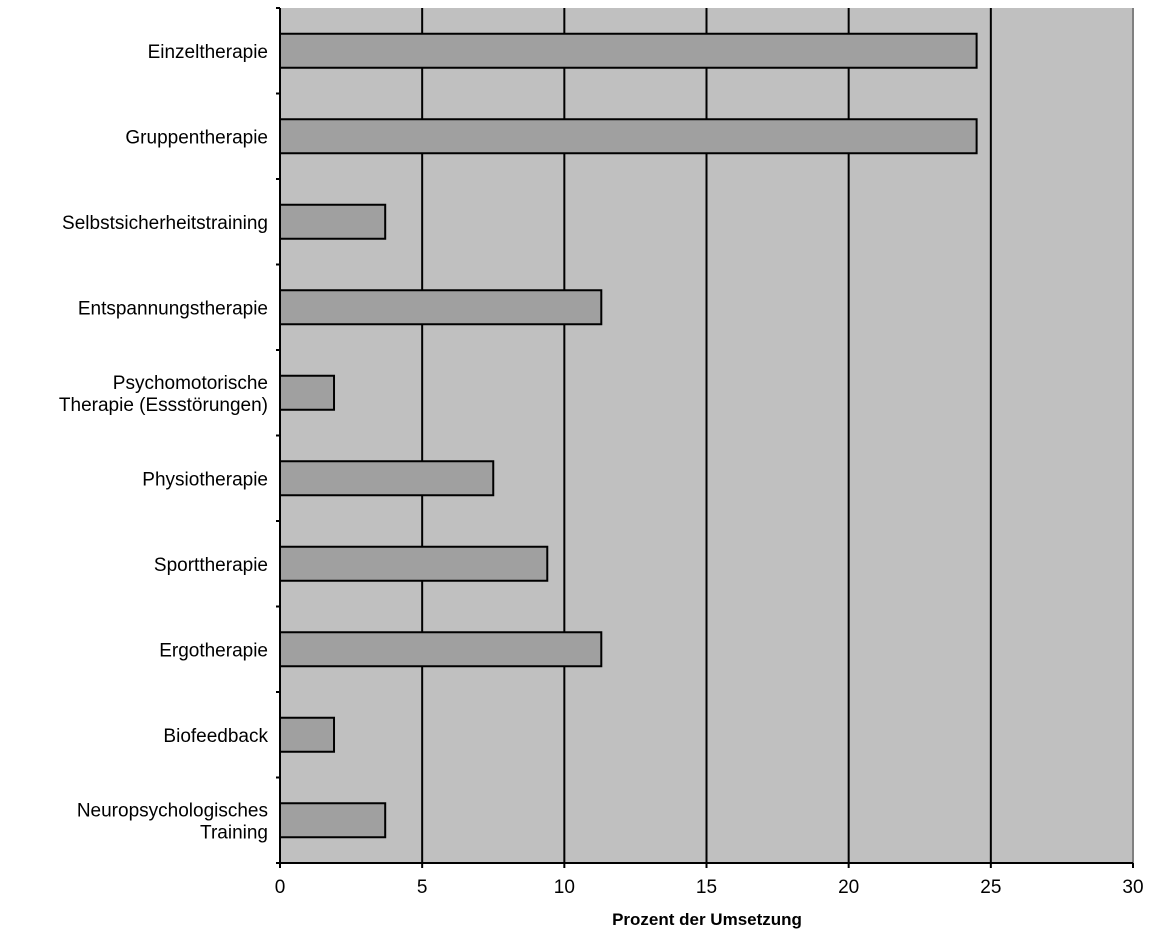 This screenshot has height=940, width=1151. I want to click on category-label-5: Psychomotorische Therapie (Essstörungen), so click(163, 394).